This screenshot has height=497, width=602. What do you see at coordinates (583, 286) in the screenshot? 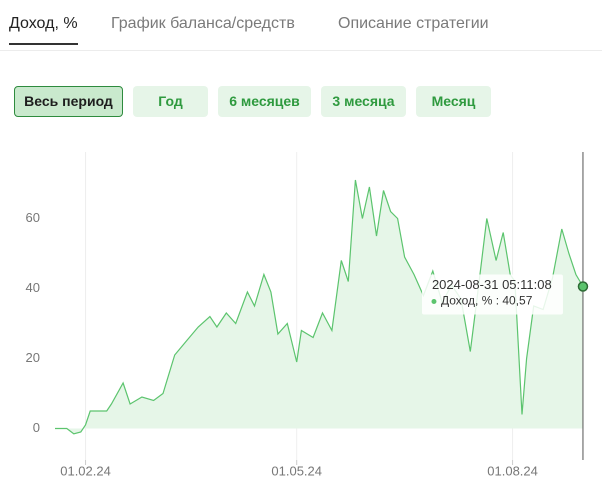
I see `hover-point` at bounding box center [583, 286].